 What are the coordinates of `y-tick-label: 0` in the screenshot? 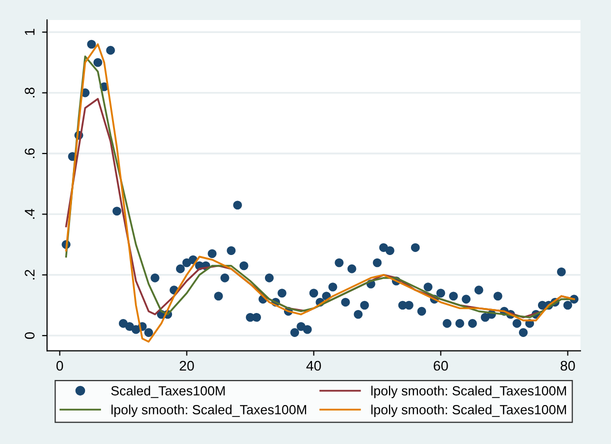 It's located at (29, 335).